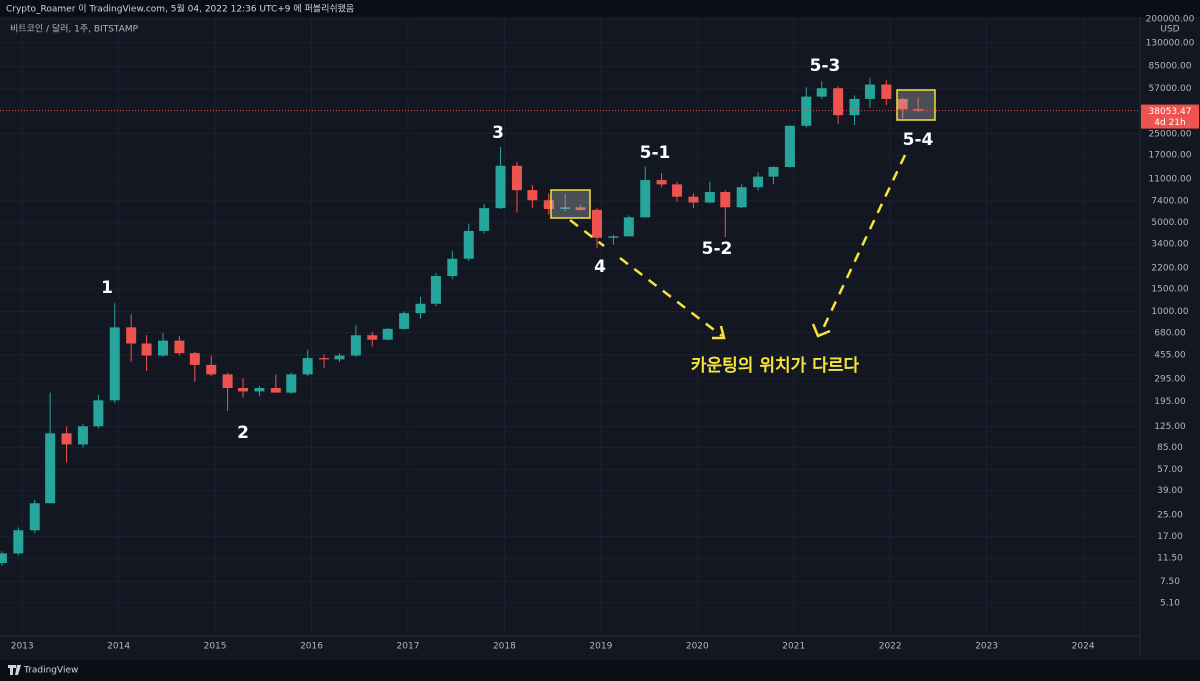 The width and height of the screenshot is (1200, 681). Describe the element at coordinates (1170, 402) in the screenshot. I see `y-tick-label: 195.00` at that location.